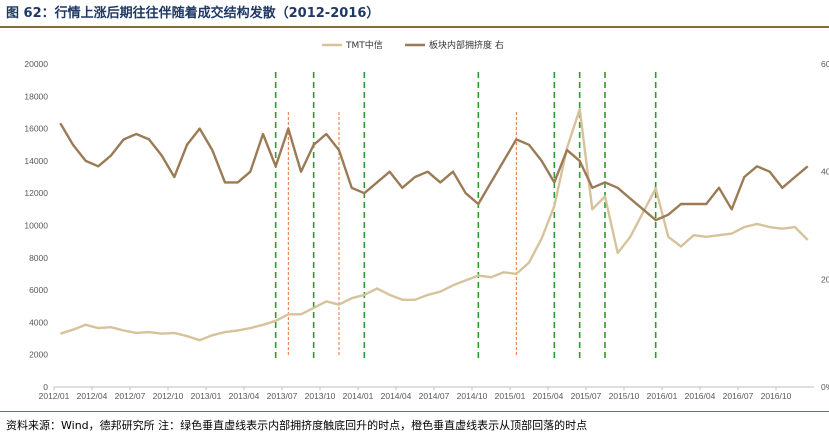  Describe the element at coordinates (36, 96) in the screenshot. I see `y-left-tick-label: 18000` at that location.